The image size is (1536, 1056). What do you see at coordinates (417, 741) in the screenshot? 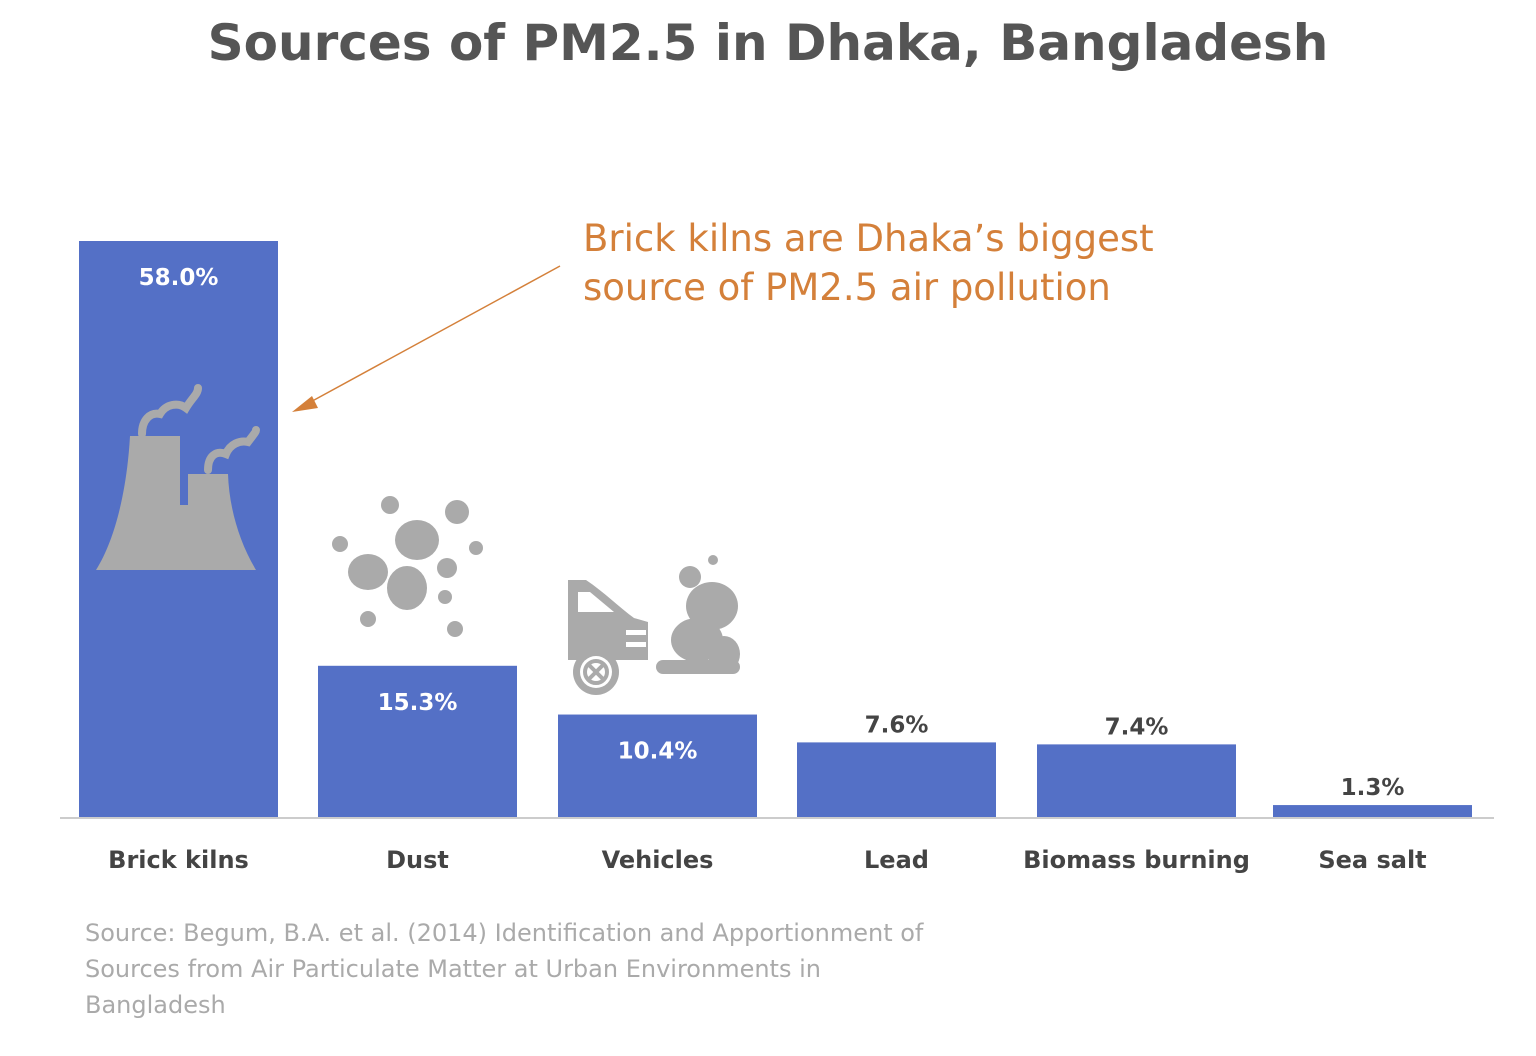
I see `bar-dust` at bounding box center [417, 741].